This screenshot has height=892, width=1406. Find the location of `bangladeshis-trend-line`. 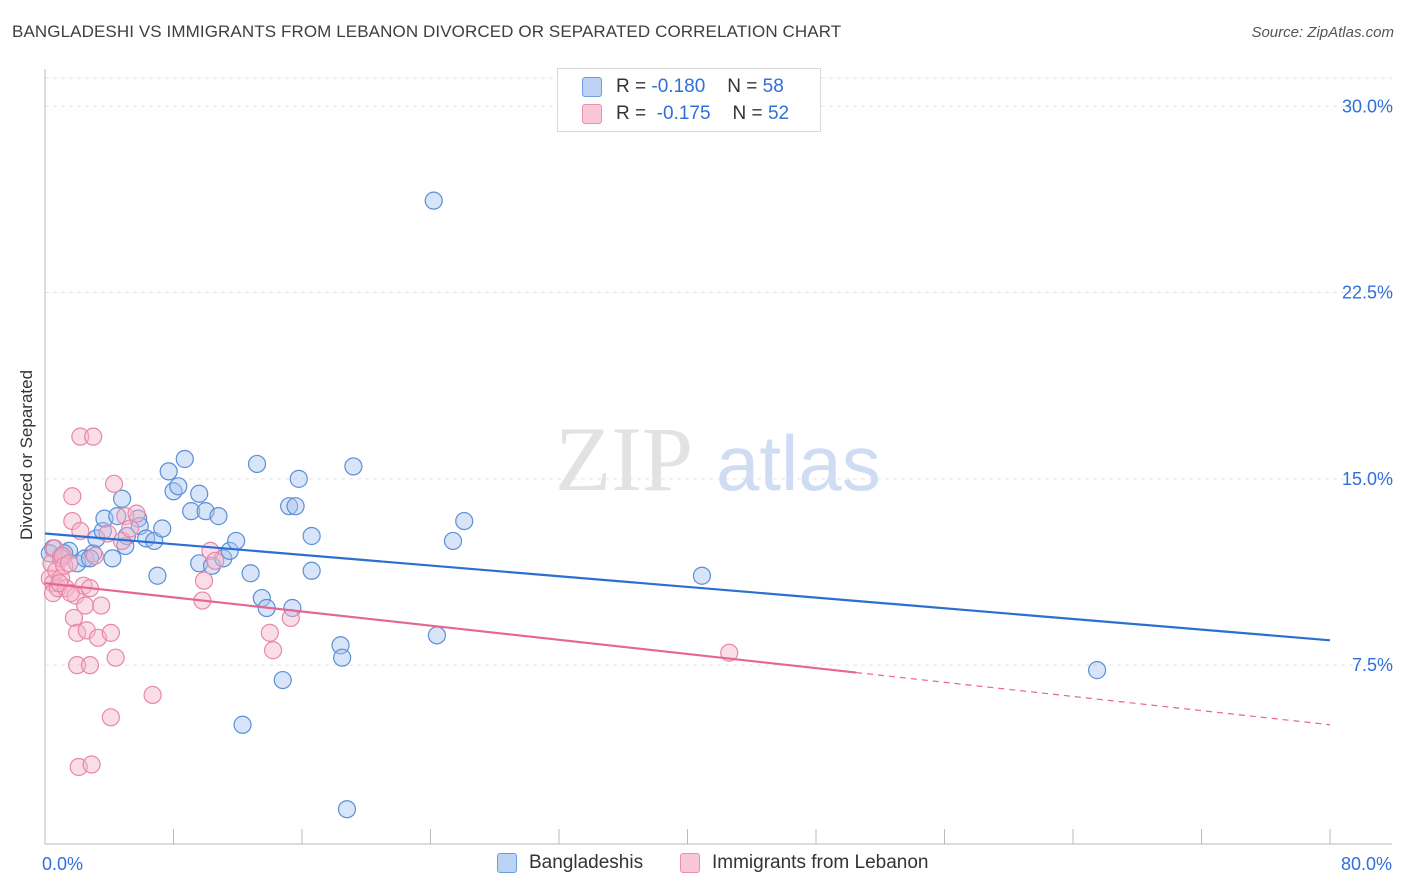

bangladeshis-trend-line is located at coordinates (687, 587).